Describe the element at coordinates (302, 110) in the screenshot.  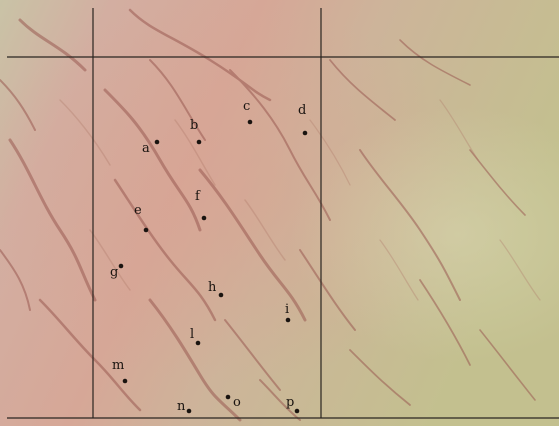
I see `marker-label: d` at that location.